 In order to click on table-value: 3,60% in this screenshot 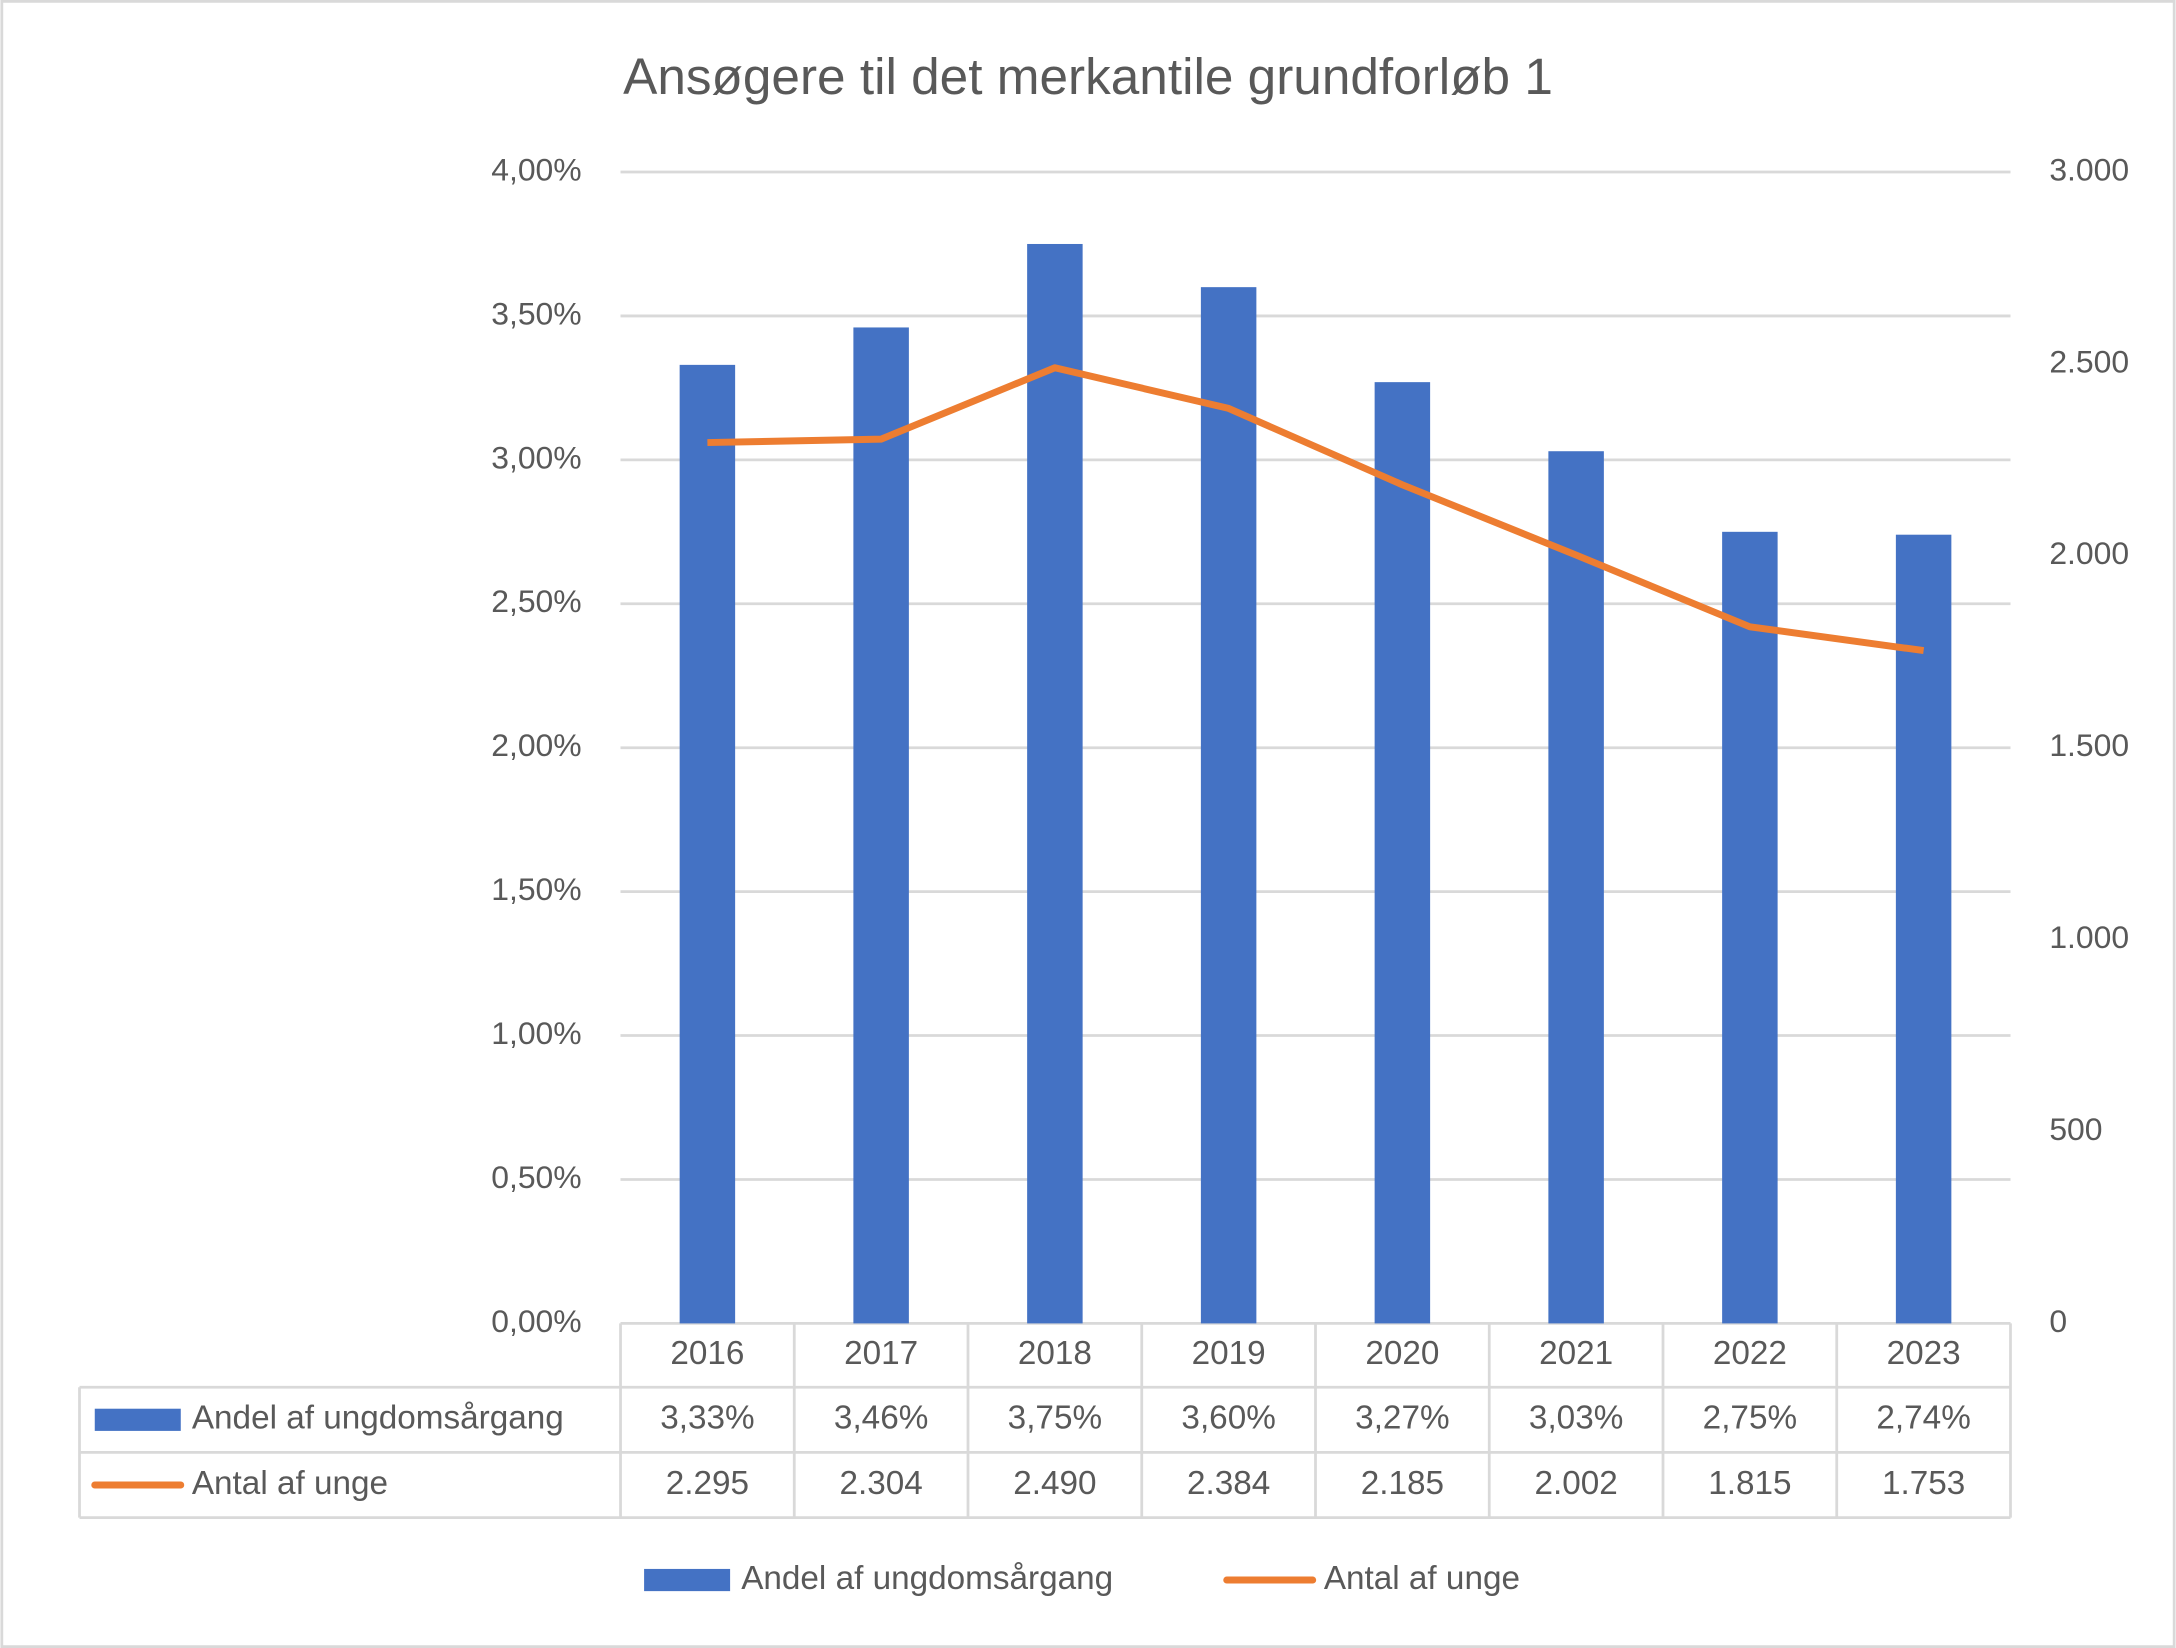, I will do `click(1228, 1418)`.